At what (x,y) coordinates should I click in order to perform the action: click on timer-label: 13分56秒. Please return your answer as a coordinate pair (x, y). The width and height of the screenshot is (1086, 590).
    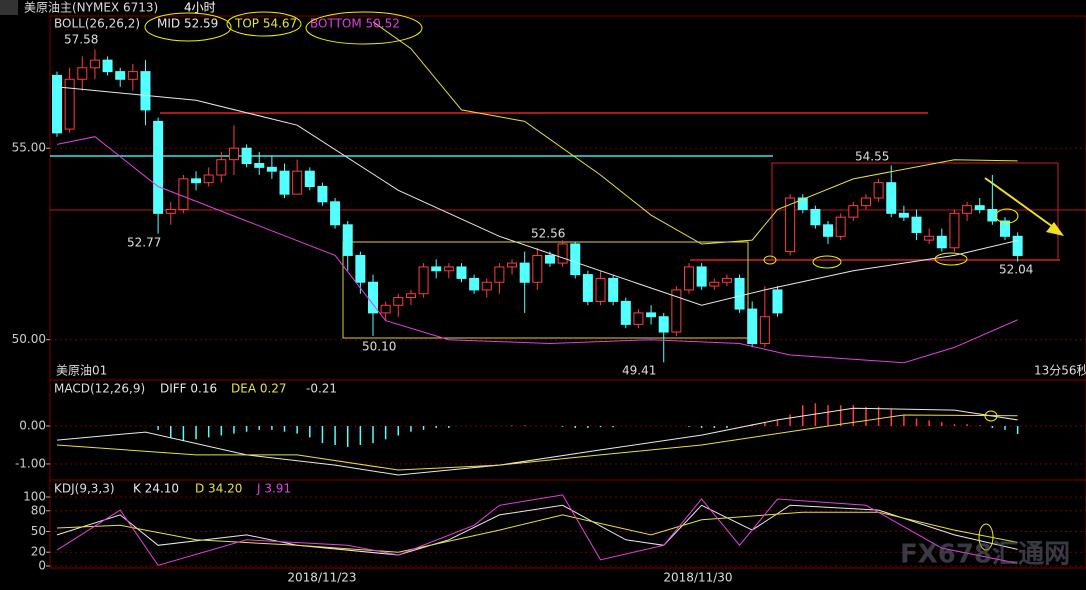
    Looking at the image, I should click on (1060, 371).